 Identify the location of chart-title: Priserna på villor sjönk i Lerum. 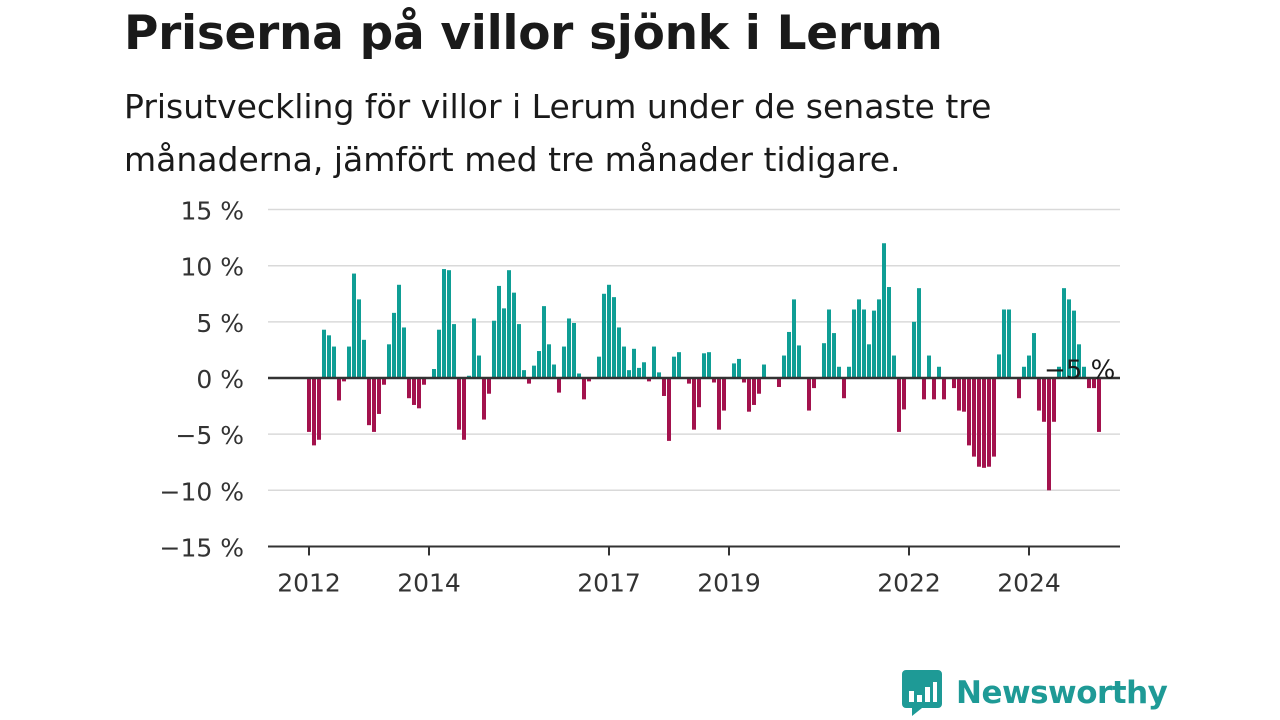
(533, 33).